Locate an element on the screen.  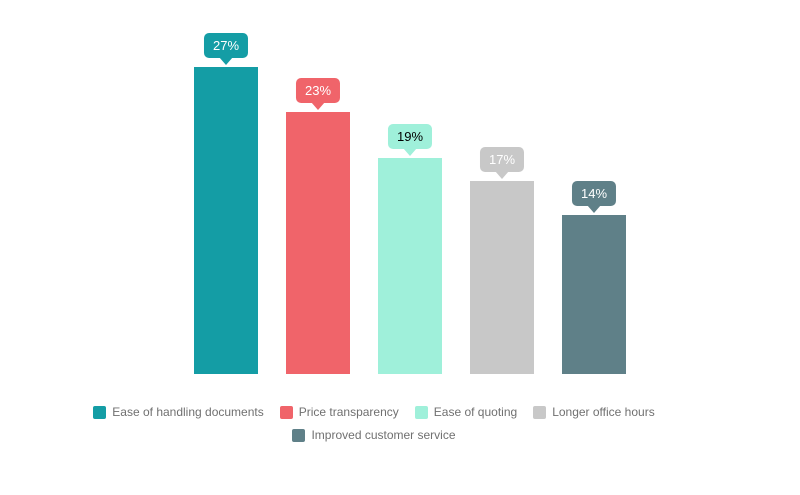
legend-item-1: Ease of handling documents is located at coordinates (178, 412).